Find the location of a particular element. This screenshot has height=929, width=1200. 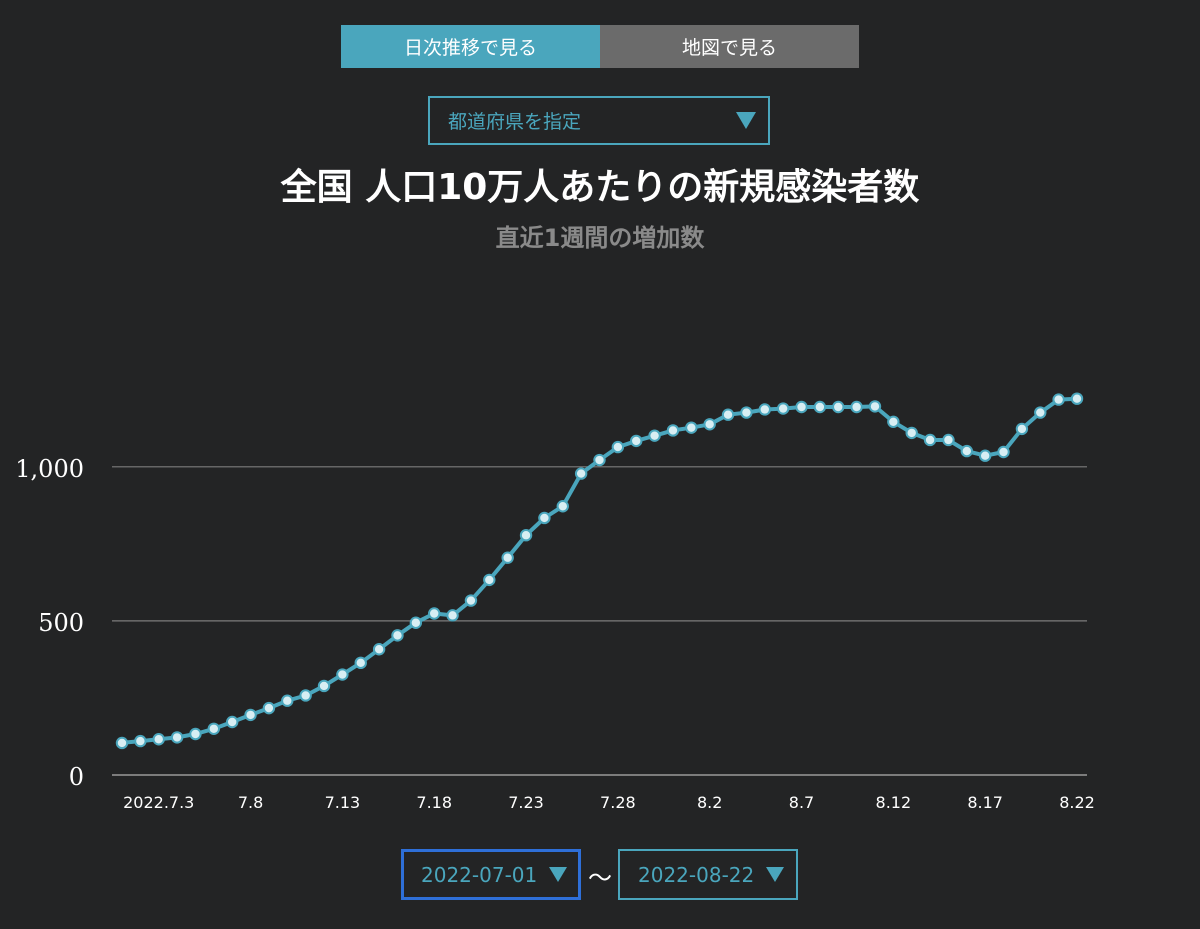

end-date-value: 2022-08-22 is located at coordinates (696, 874).